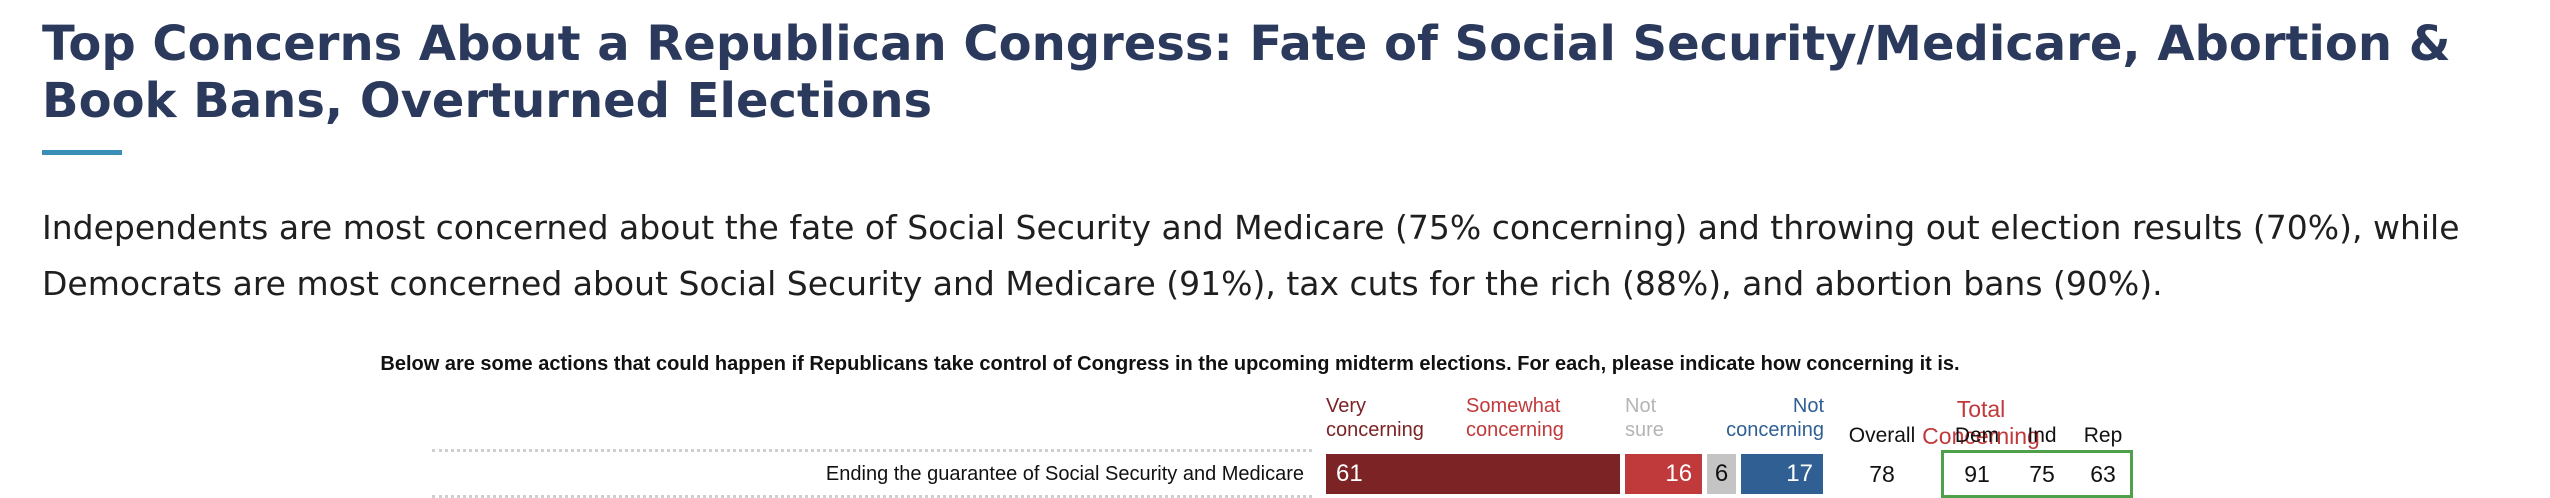 The height and width of the screenshot is (498, 2550). I want to click on legend-very-concerning: Very concerning, so click(1375, 418).